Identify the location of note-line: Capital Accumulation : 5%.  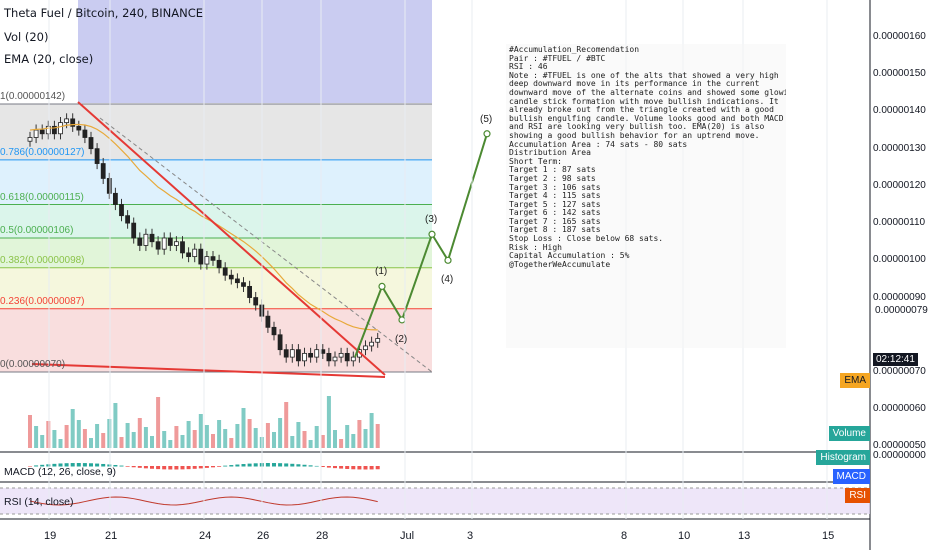
(569, 256).